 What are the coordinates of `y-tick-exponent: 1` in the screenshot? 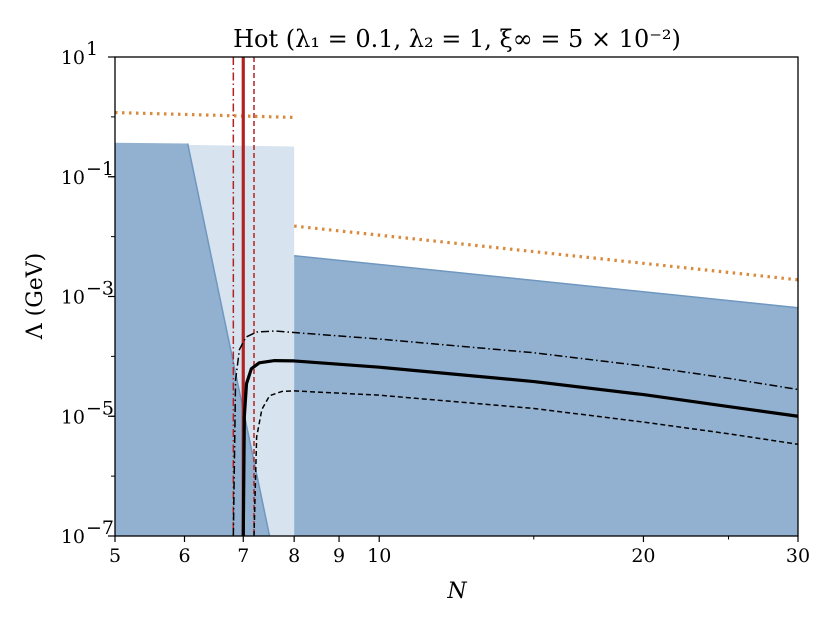 It's located at (92, 49).